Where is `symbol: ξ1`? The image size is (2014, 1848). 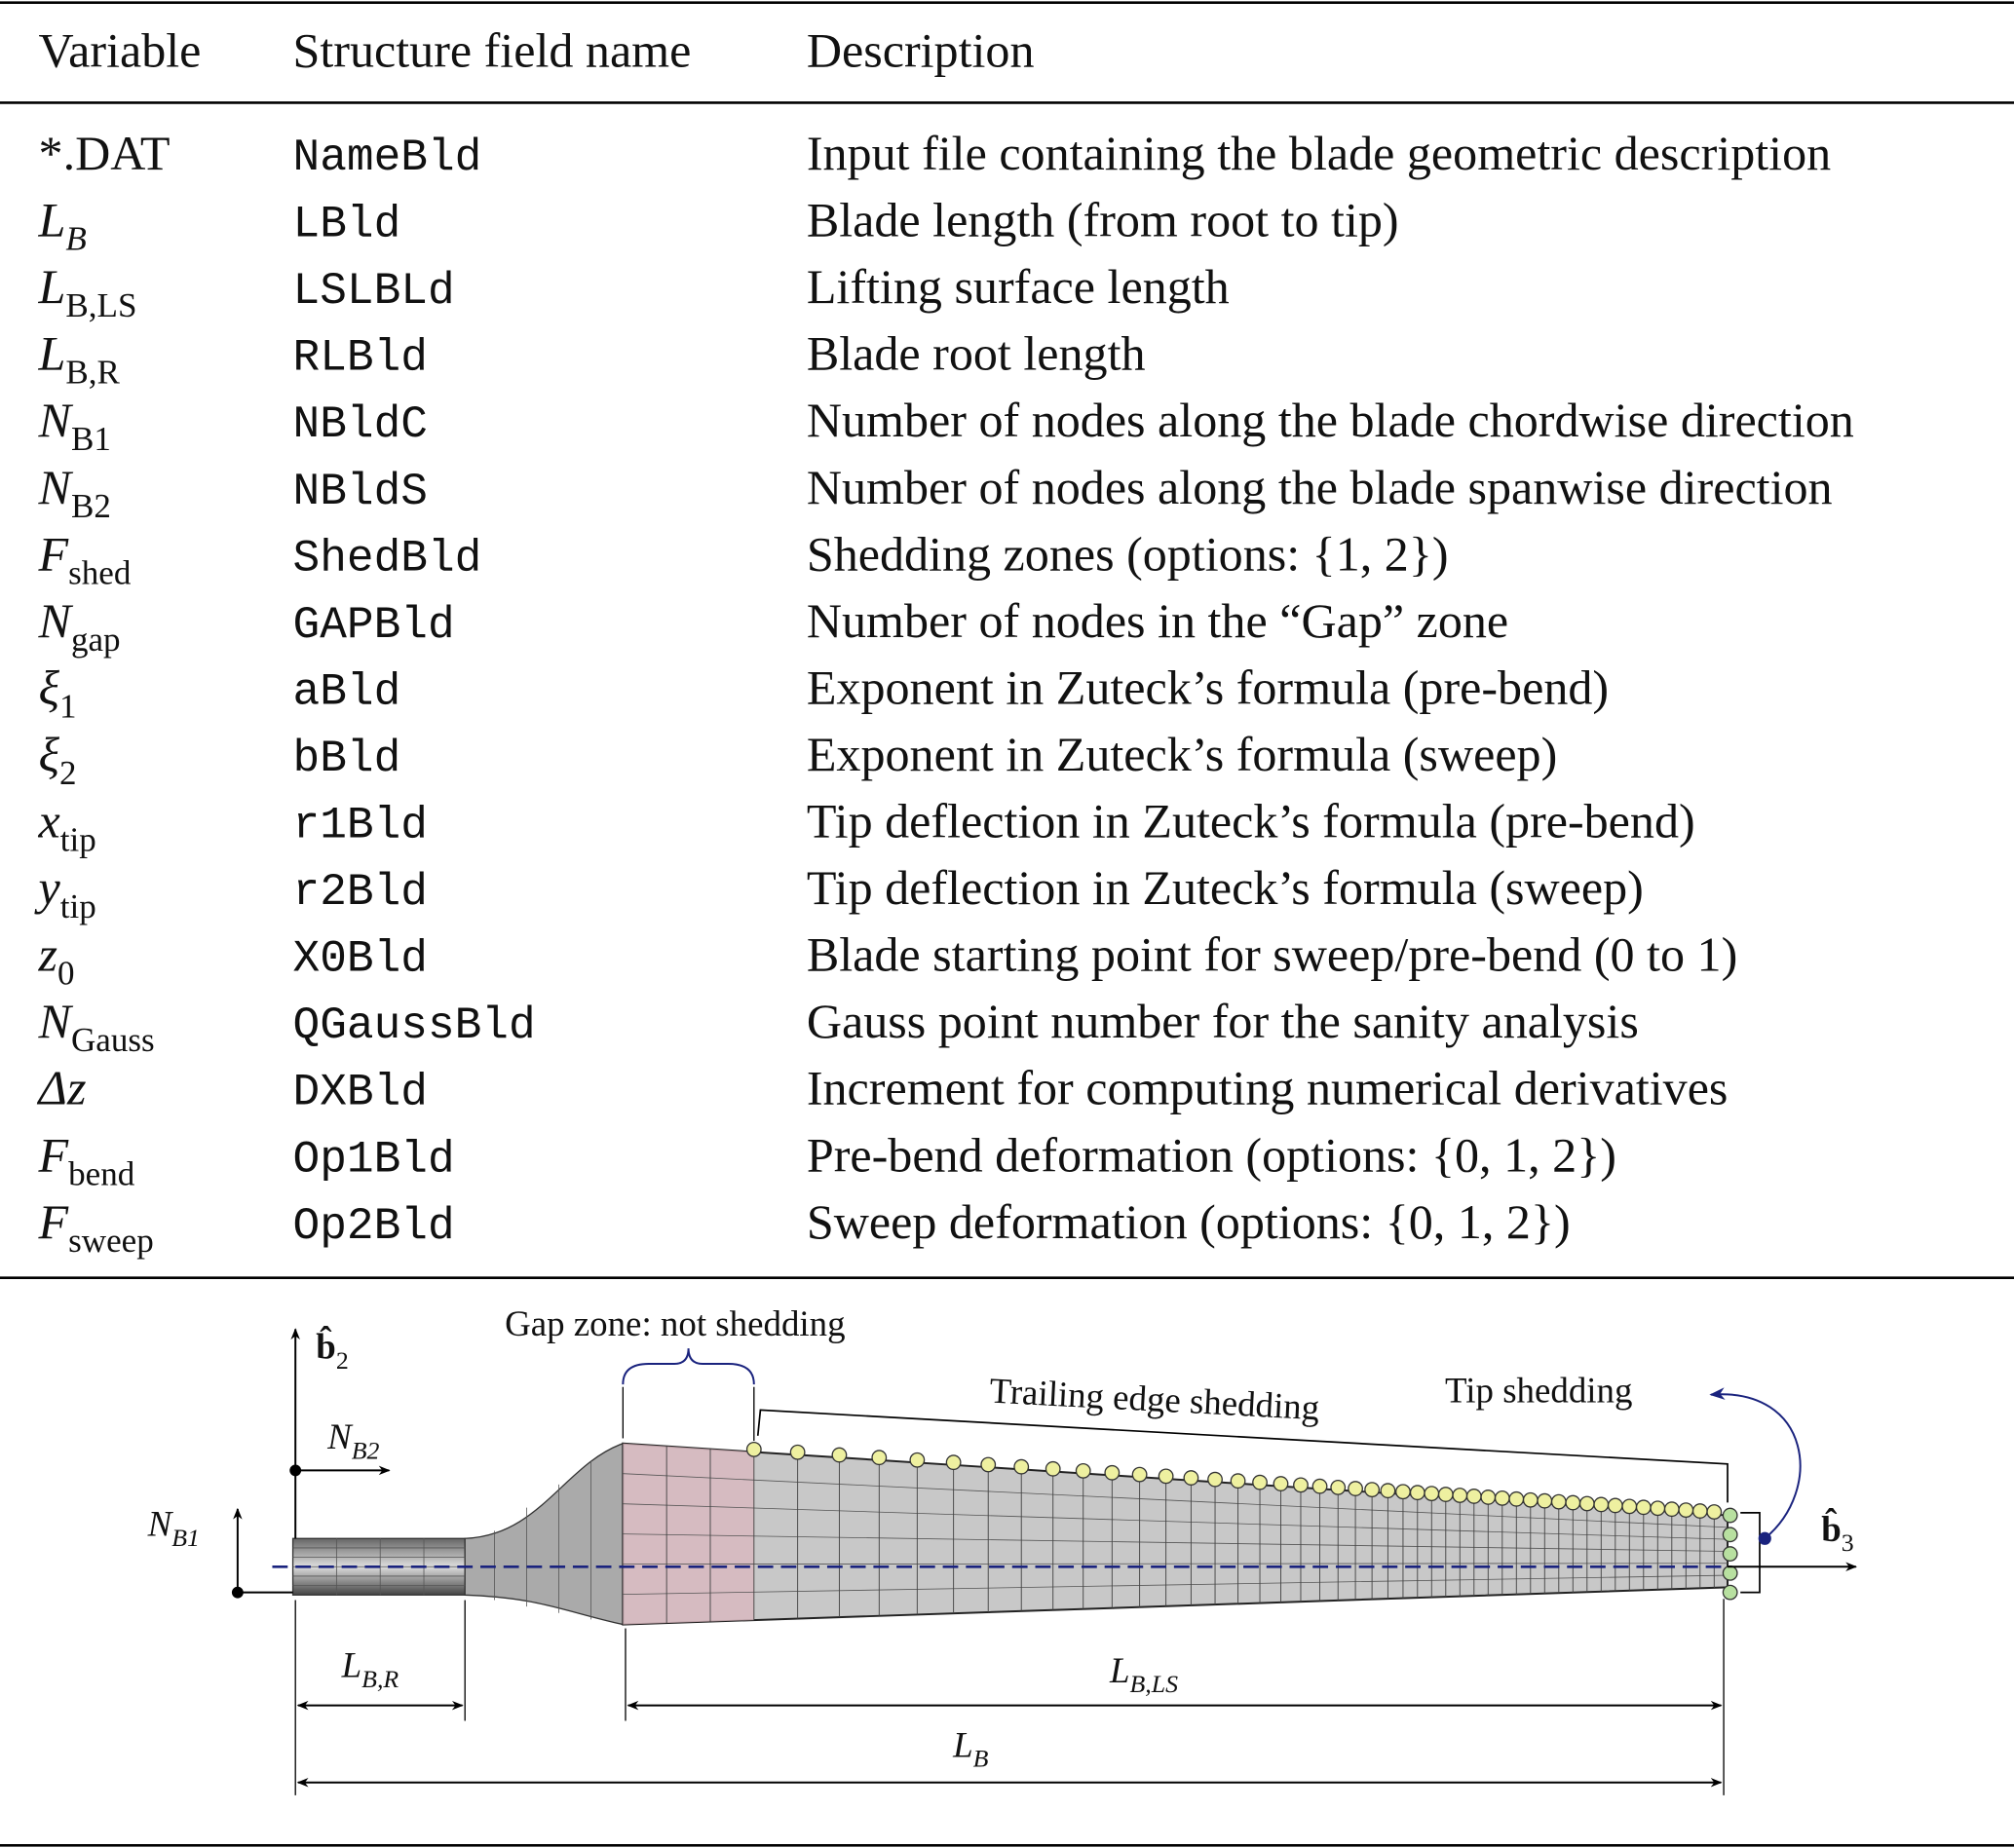
symbol: ξ1 is located at coordinates (58, 693).